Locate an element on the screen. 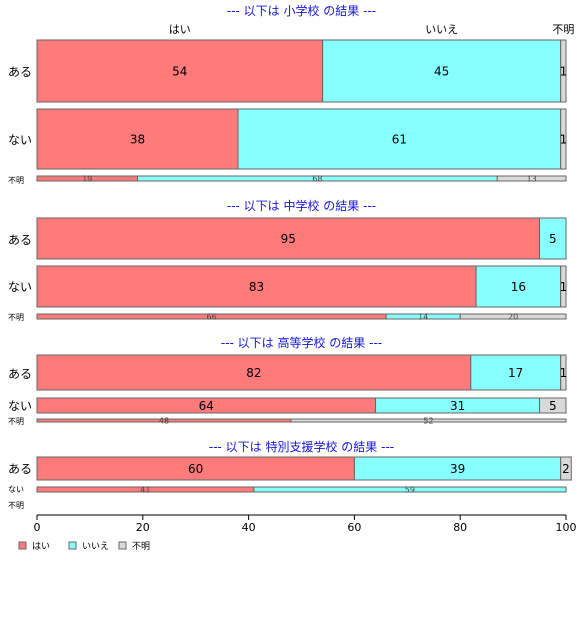 The image size is (580, 636). data-label: 59 is located at coordinates (410, 489).